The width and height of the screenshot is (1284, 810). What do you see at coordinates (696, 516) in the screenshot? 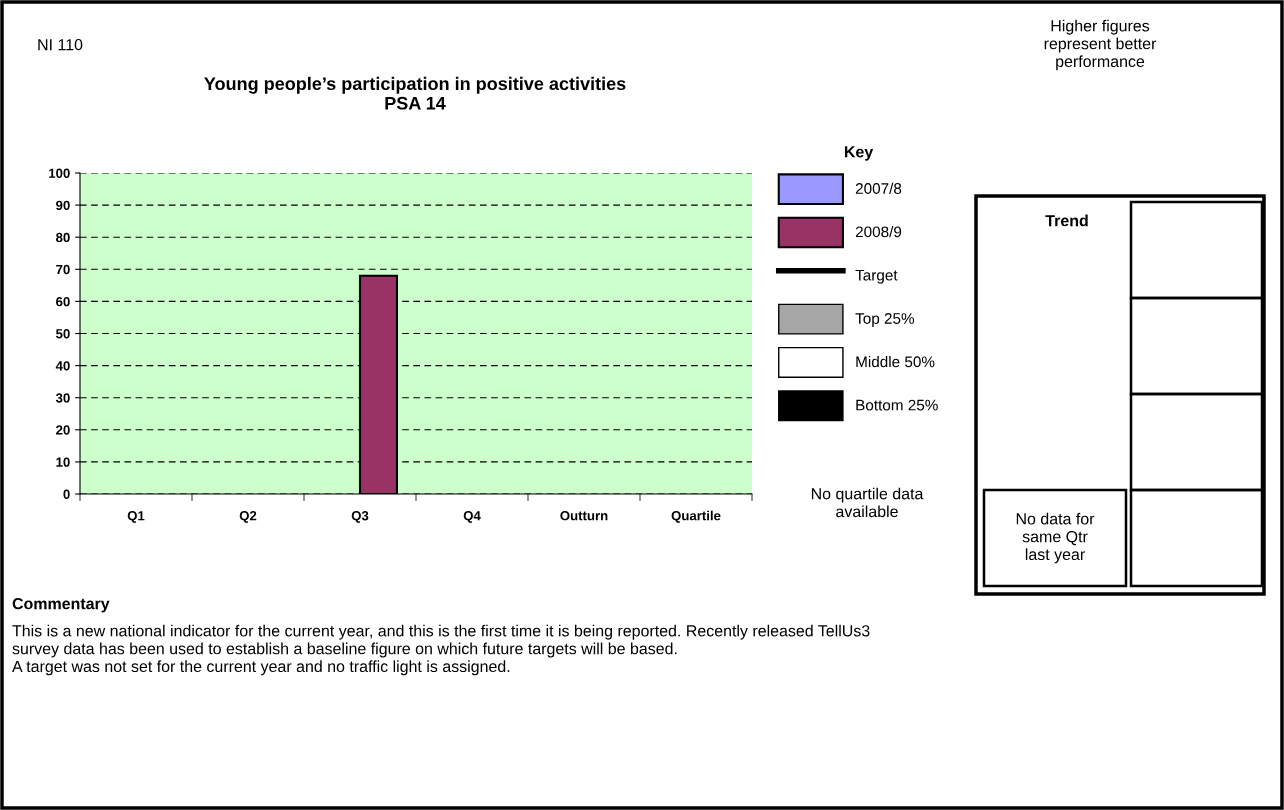
I see `x-tick-label: Quartile` at bounding box center [696, 516].